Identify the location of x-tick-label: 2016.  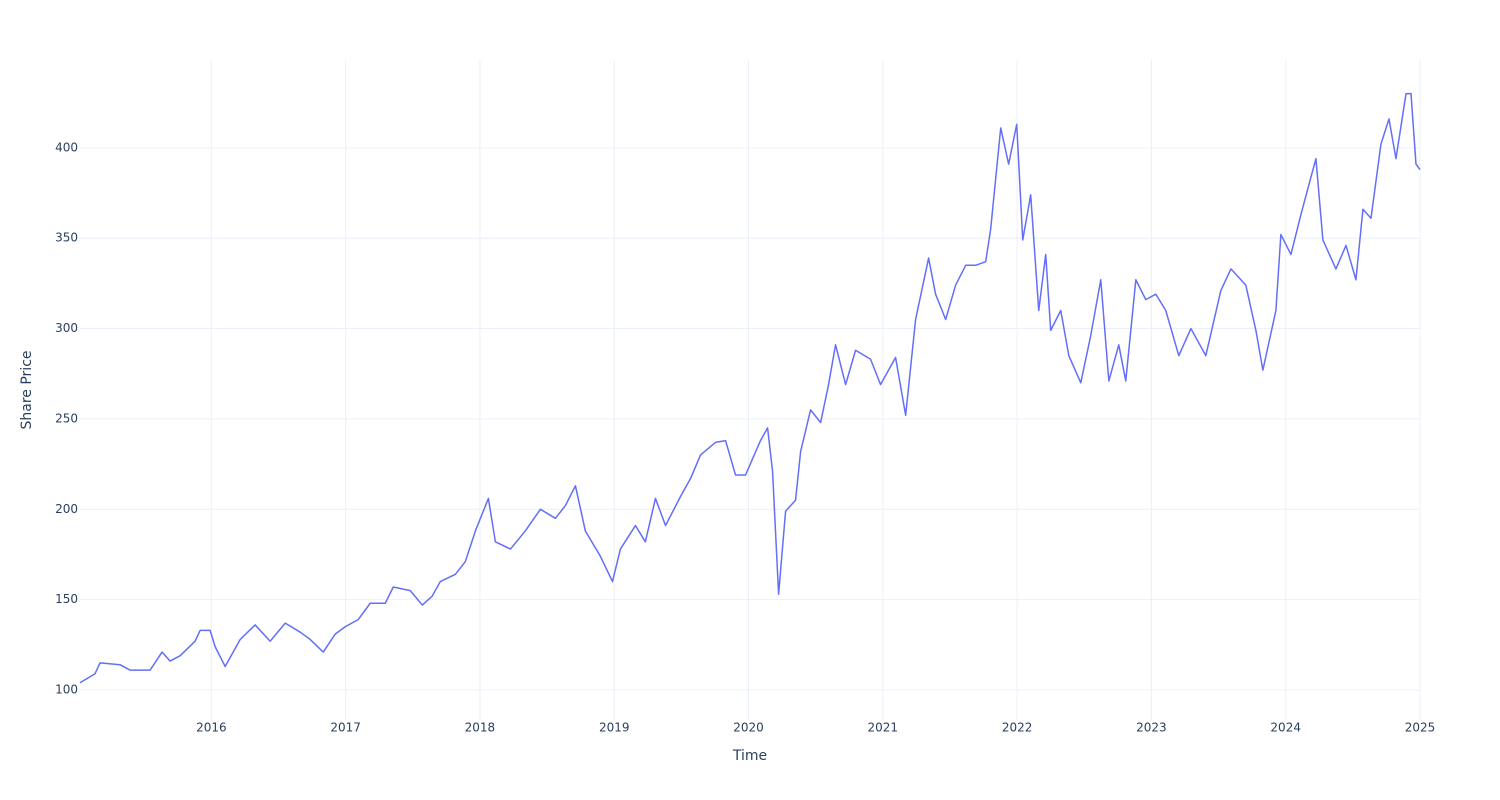
(211, 728).